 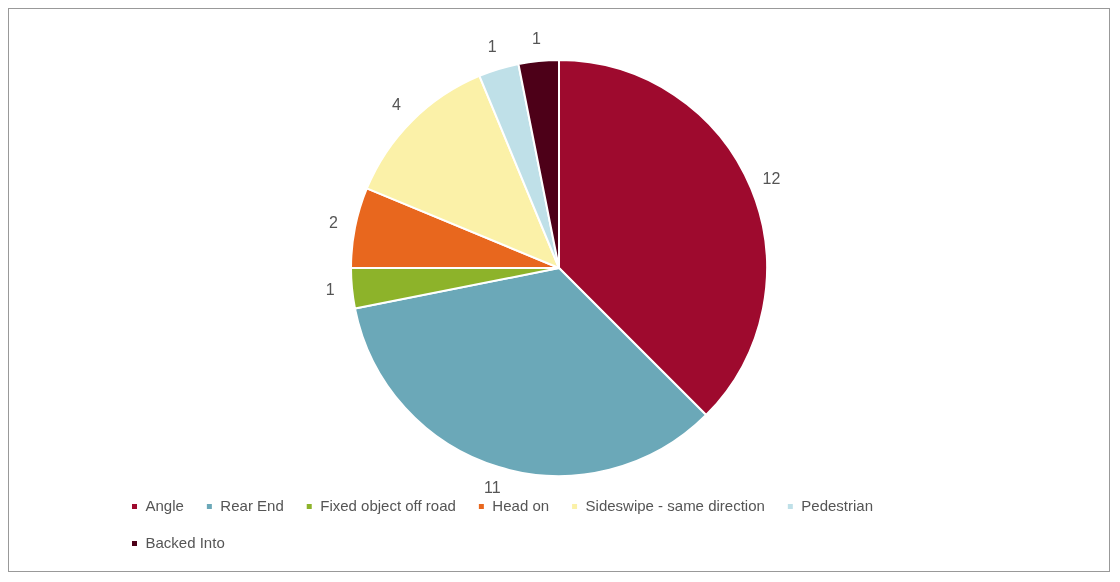 I want to click on legend-label: Head on, so click(x=521, y=505).